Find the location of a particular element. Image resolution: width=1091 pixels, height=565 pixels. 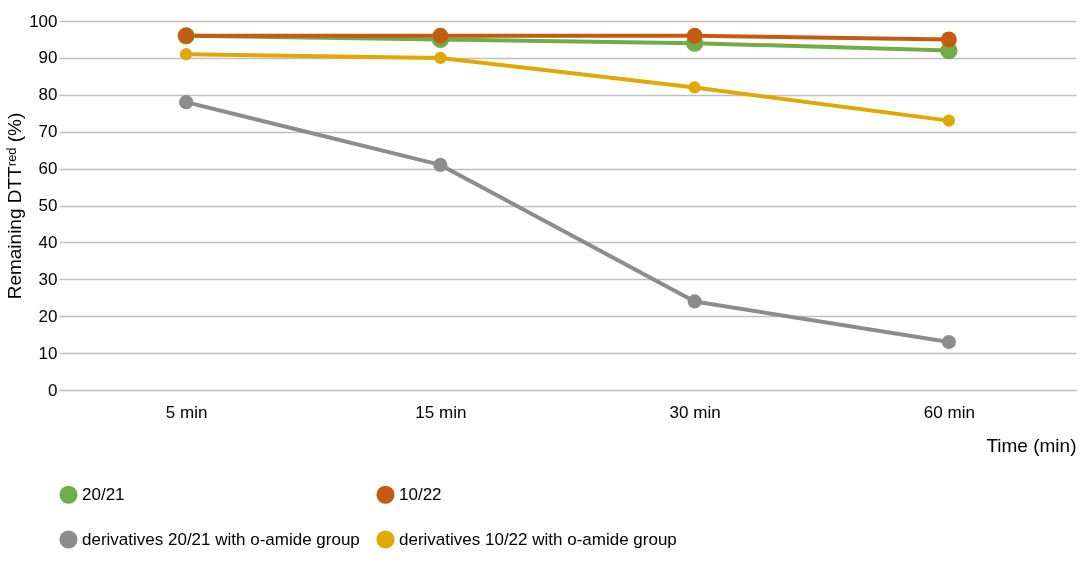

x-tick-label: 15 min is located at coordinates (441, 412).